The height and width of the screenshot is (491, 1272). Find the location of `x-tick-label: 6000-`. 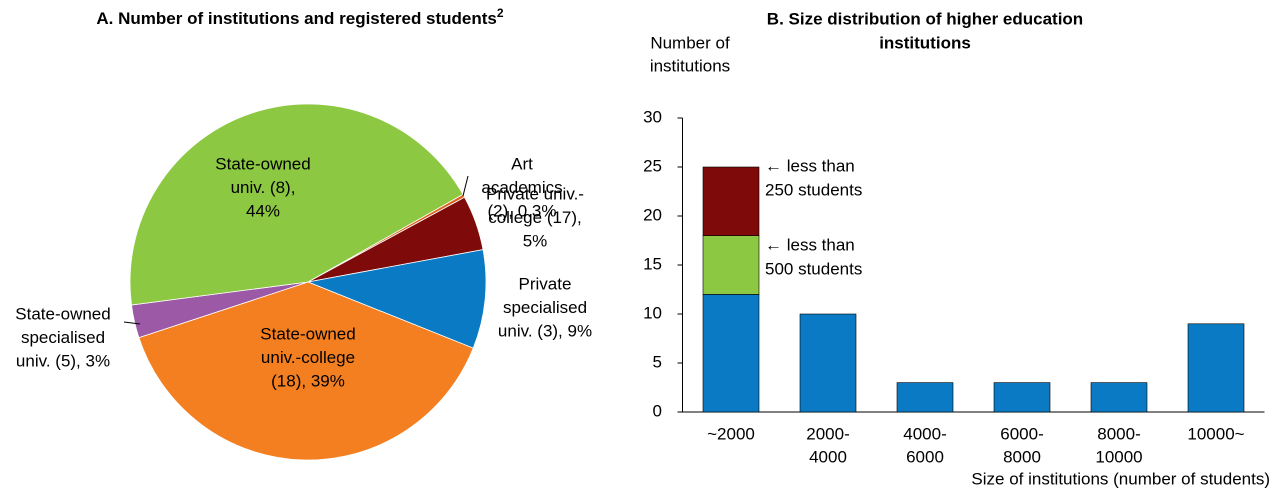

x-tick-label: 6000- is located at coordinates (1021, 433).